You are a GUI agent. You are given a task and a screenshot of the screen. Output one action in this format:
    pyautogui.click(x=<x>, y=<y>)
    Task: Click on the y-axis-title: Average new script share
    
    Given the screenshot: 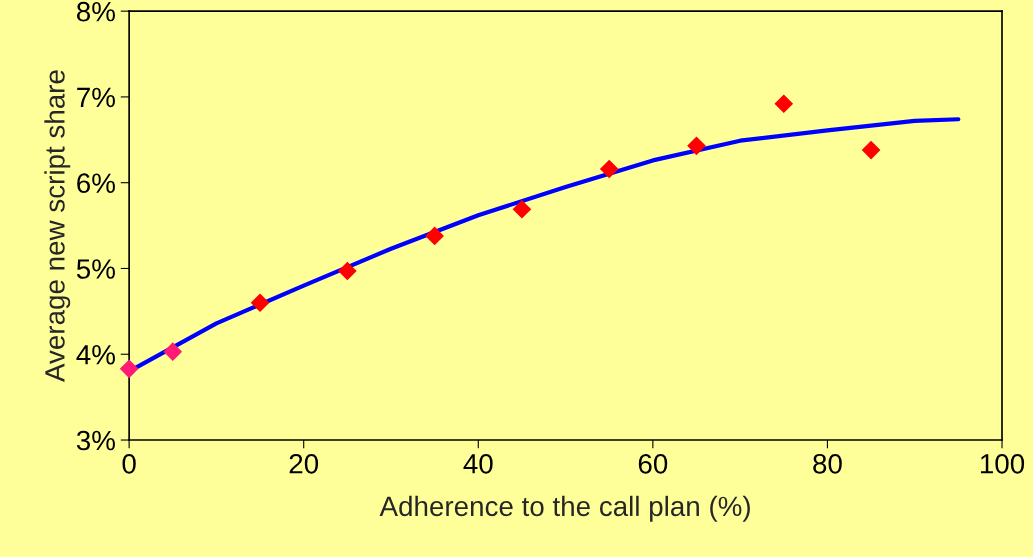 What is the action you would take?
    pyautogui.click(x=57, y=226)
    